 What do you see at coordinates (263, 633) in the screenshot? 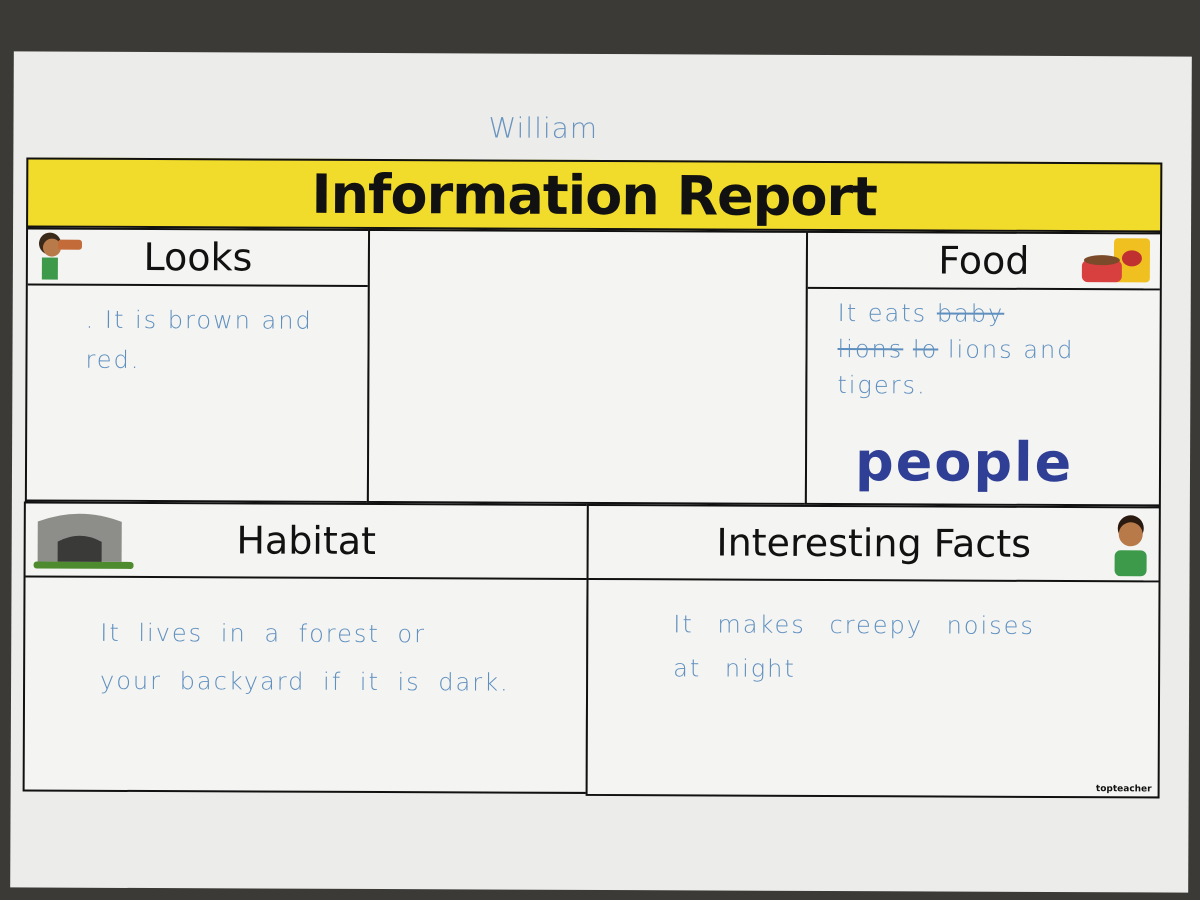
I see `habitat-line-1: It lives in a forest or` at bounding box center [263, 633].